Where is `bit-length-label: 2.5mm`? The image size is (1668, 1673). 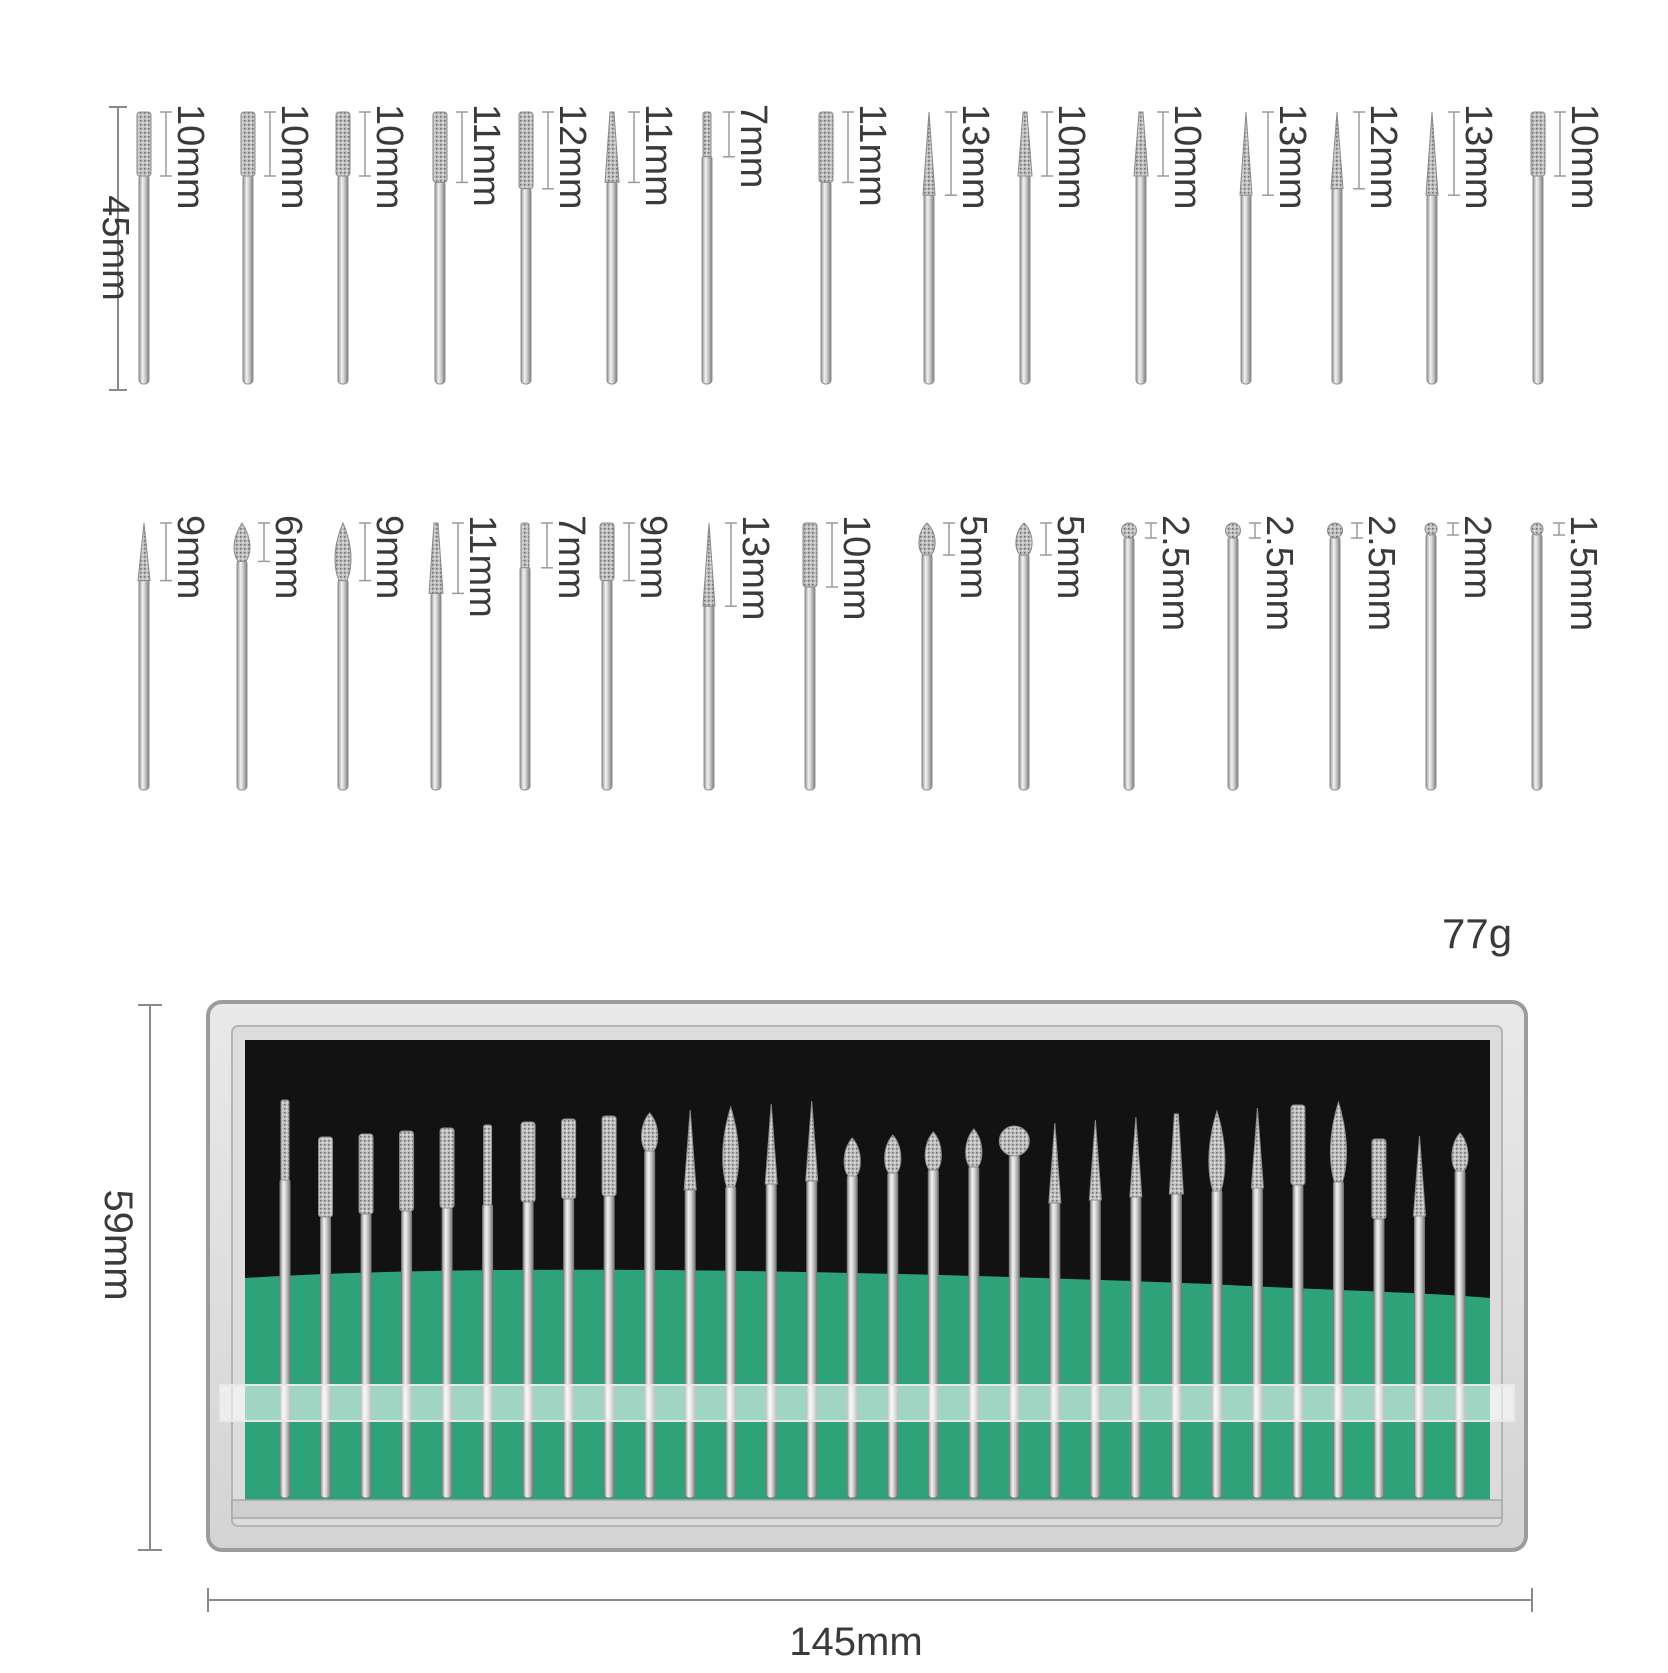
bit-length-label: 2.5mm is located at coordinates (1175, 573).